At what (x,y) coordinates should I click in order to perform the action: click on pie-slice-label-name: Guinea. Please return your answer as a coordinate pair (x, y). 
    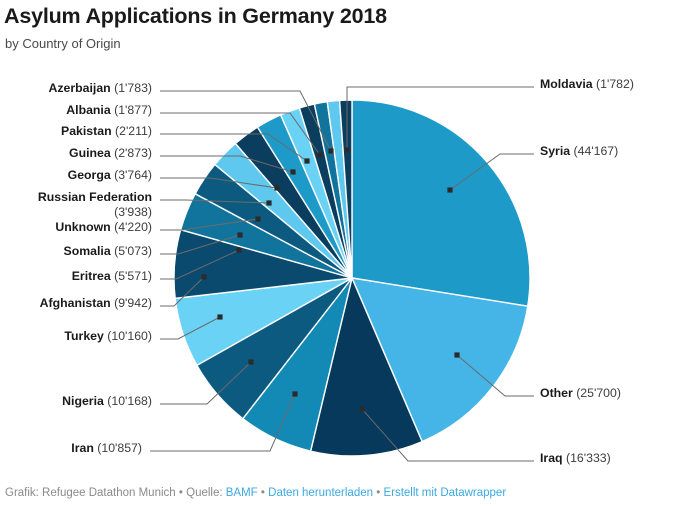
    Looking at the image, I should click on (90, 153).